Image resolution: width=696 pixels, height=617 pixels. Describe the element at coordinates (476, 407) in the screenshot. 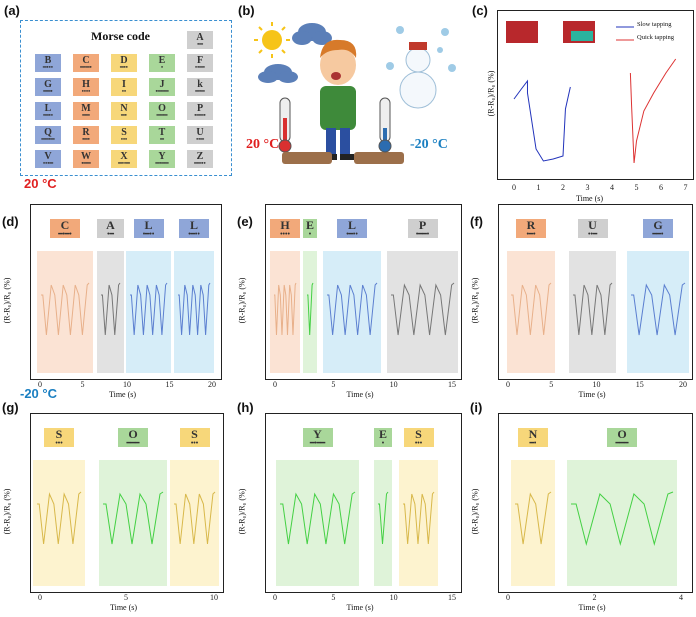

I see `panel-i-label: (i)` at that location.